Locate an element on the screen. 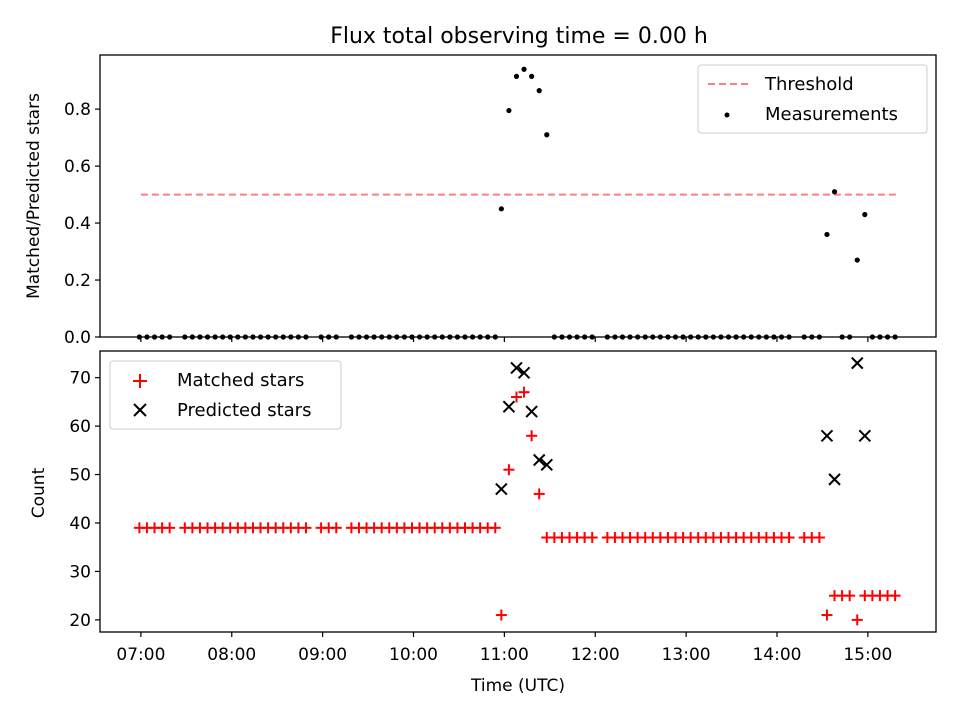 The width and height of the screenshot is (960, 720). top-legend-box is located at coordinates (812, 99).